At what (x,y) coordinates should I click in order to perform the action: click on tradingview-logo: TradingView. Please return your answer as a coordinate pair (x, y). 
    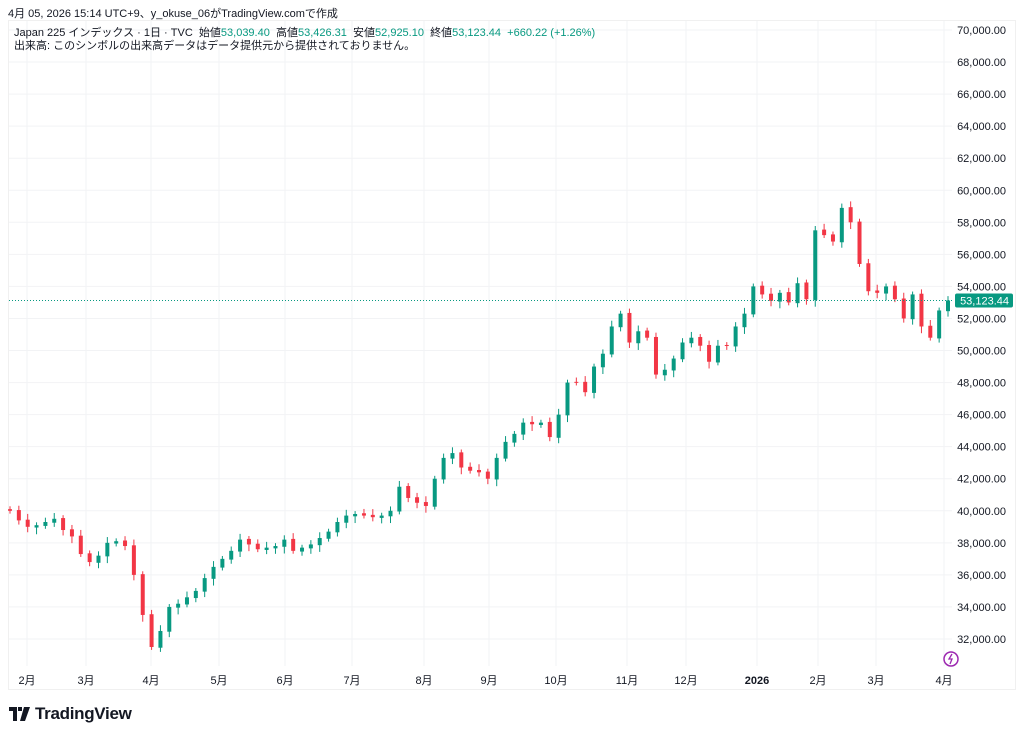
    Looking at the image, I should click on (70, 714).